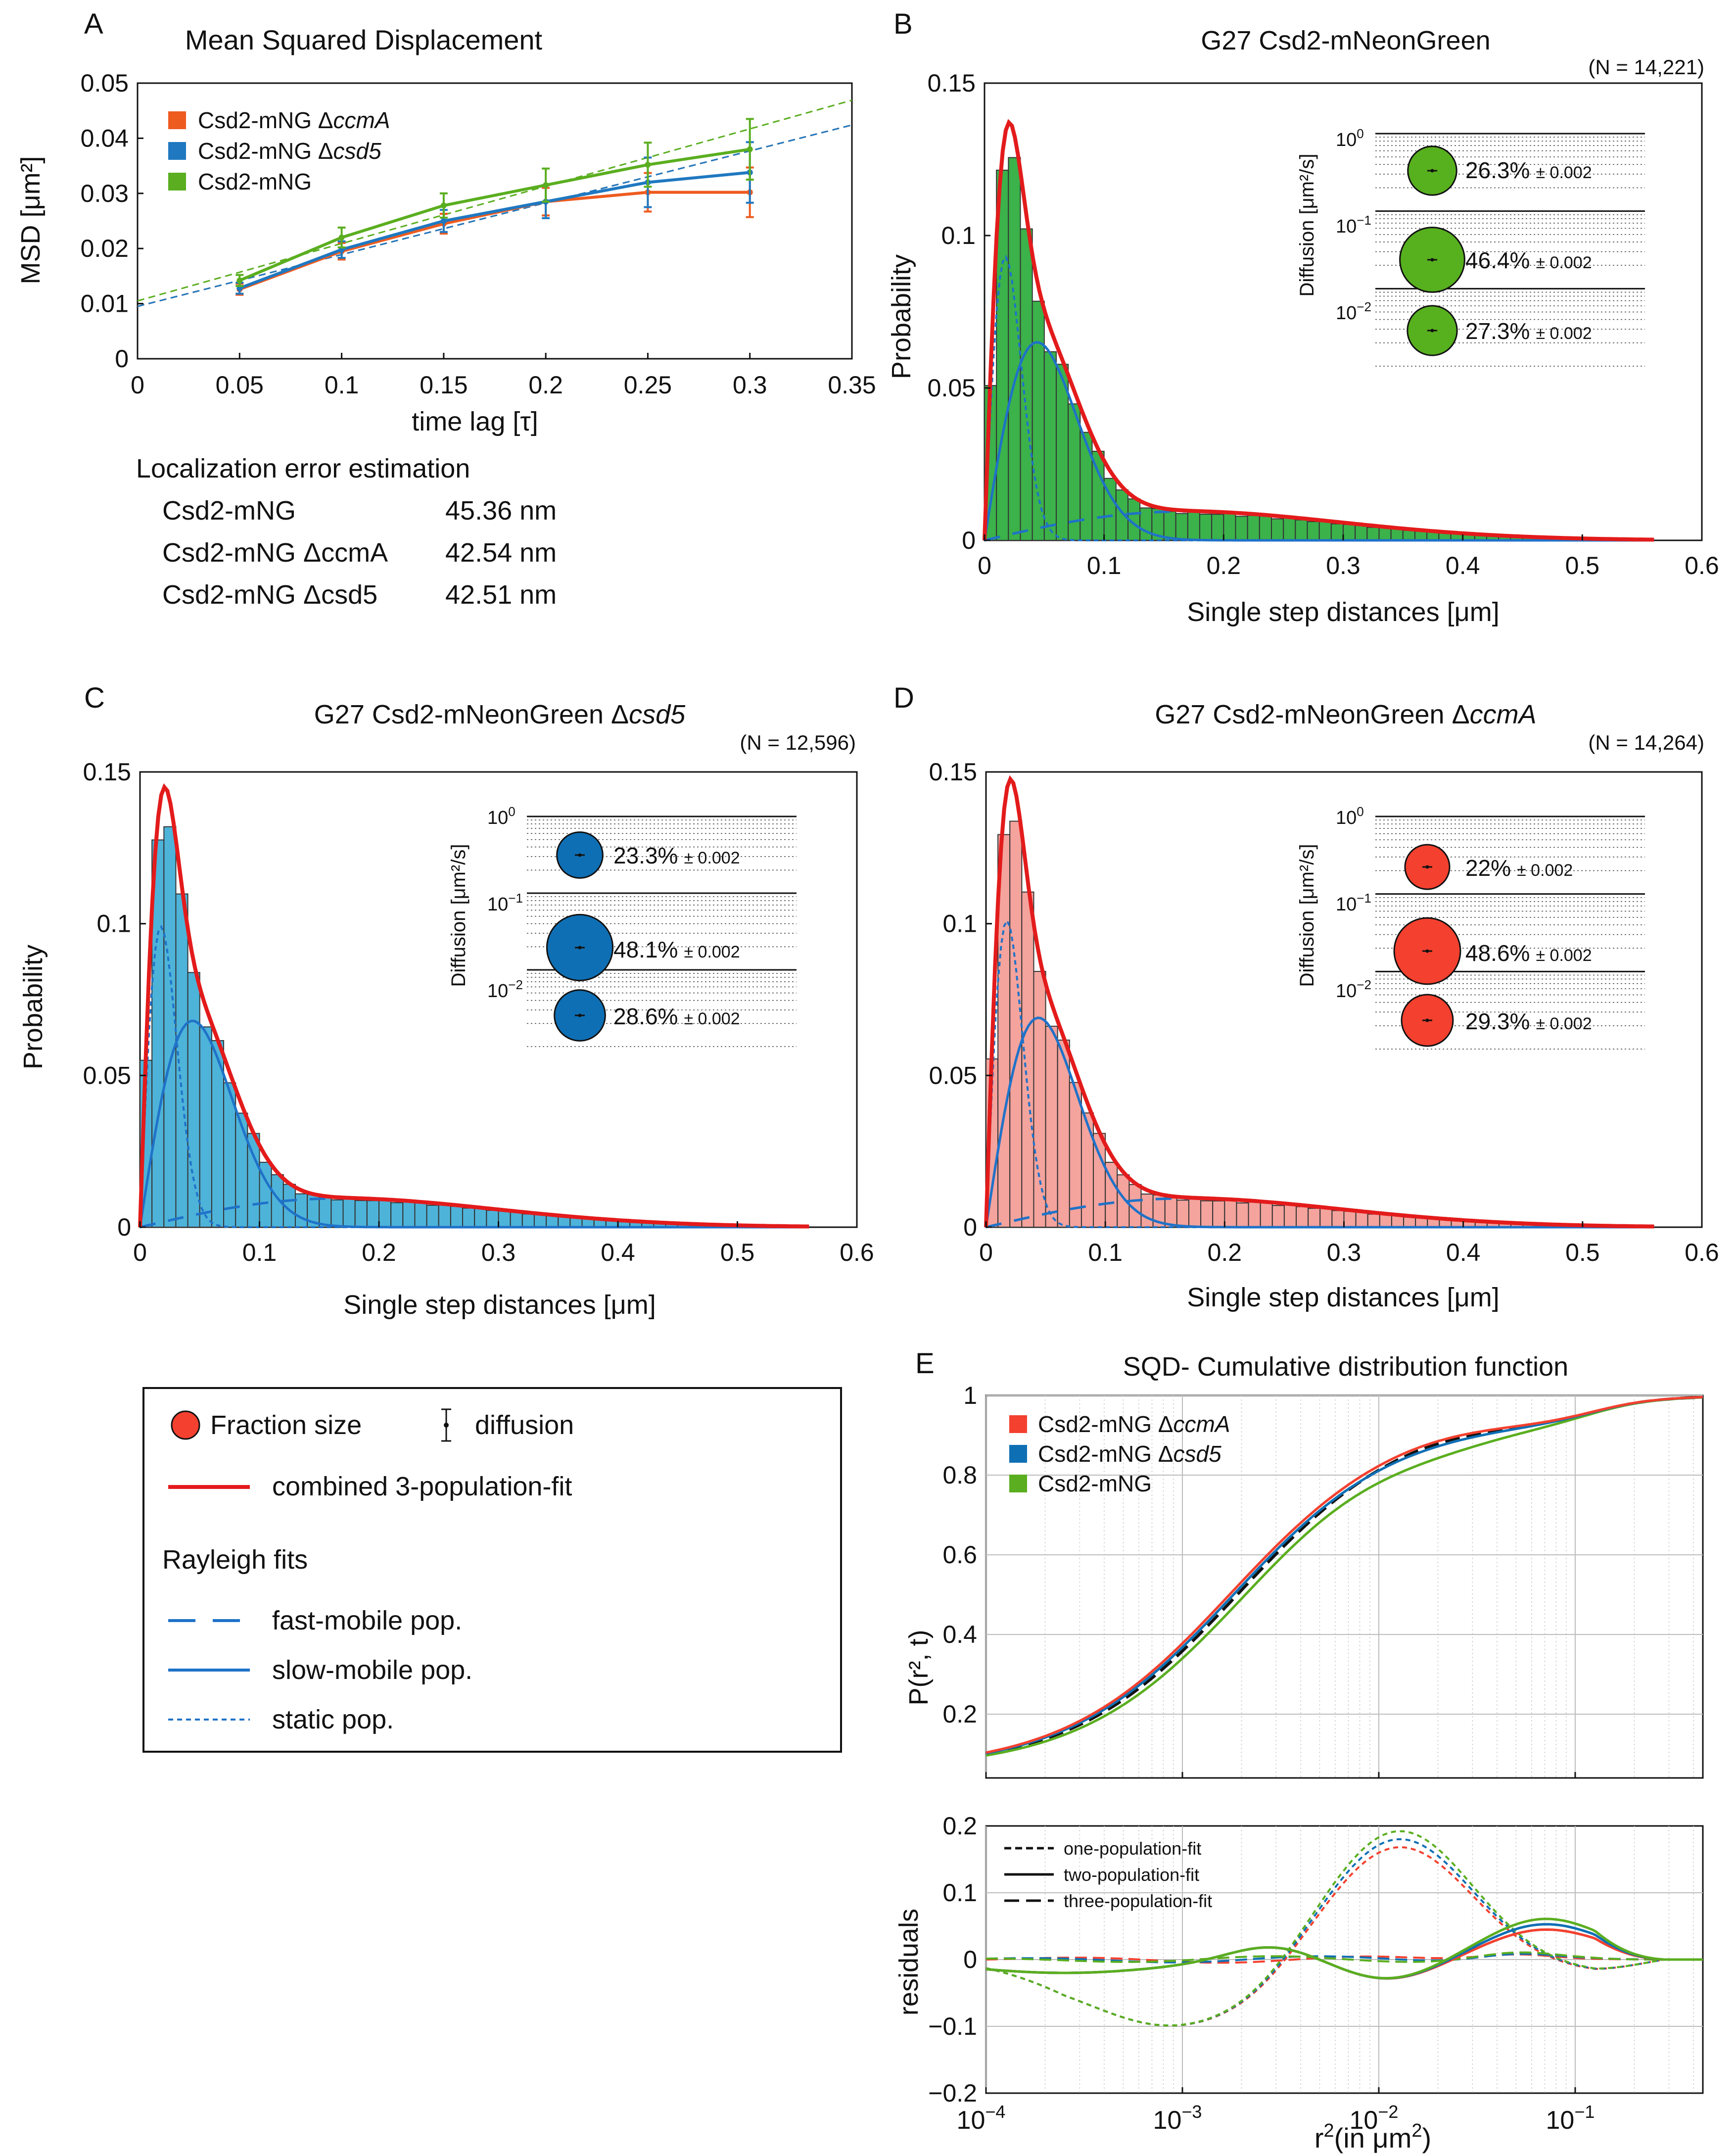 The width and height of the screenshot is (1736, 2155). What do you see at coordinates (1570, 2118) in the screenshot?
I see `x-tick-label: 10⁻¹` at bounding box center [1570, 2118].